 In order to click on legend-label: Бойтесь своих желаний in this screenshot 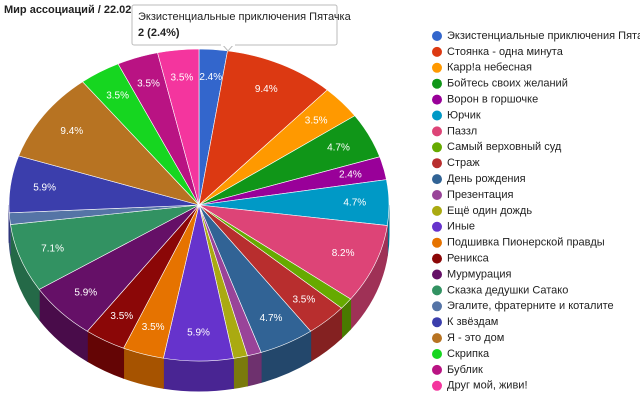, I will do `click(507, 84)`.